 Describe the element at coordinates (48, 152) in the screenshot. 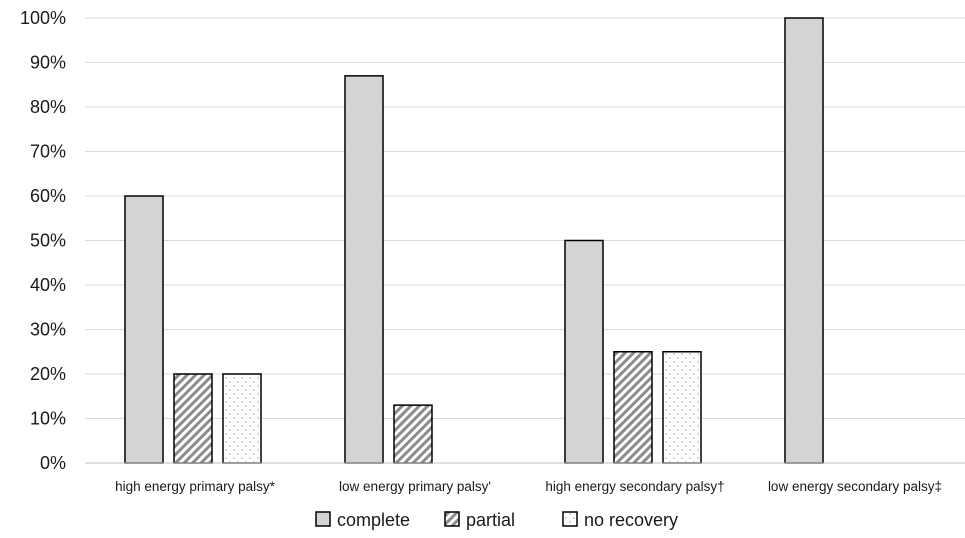

I see `y-tick-label: 70%` at that location.